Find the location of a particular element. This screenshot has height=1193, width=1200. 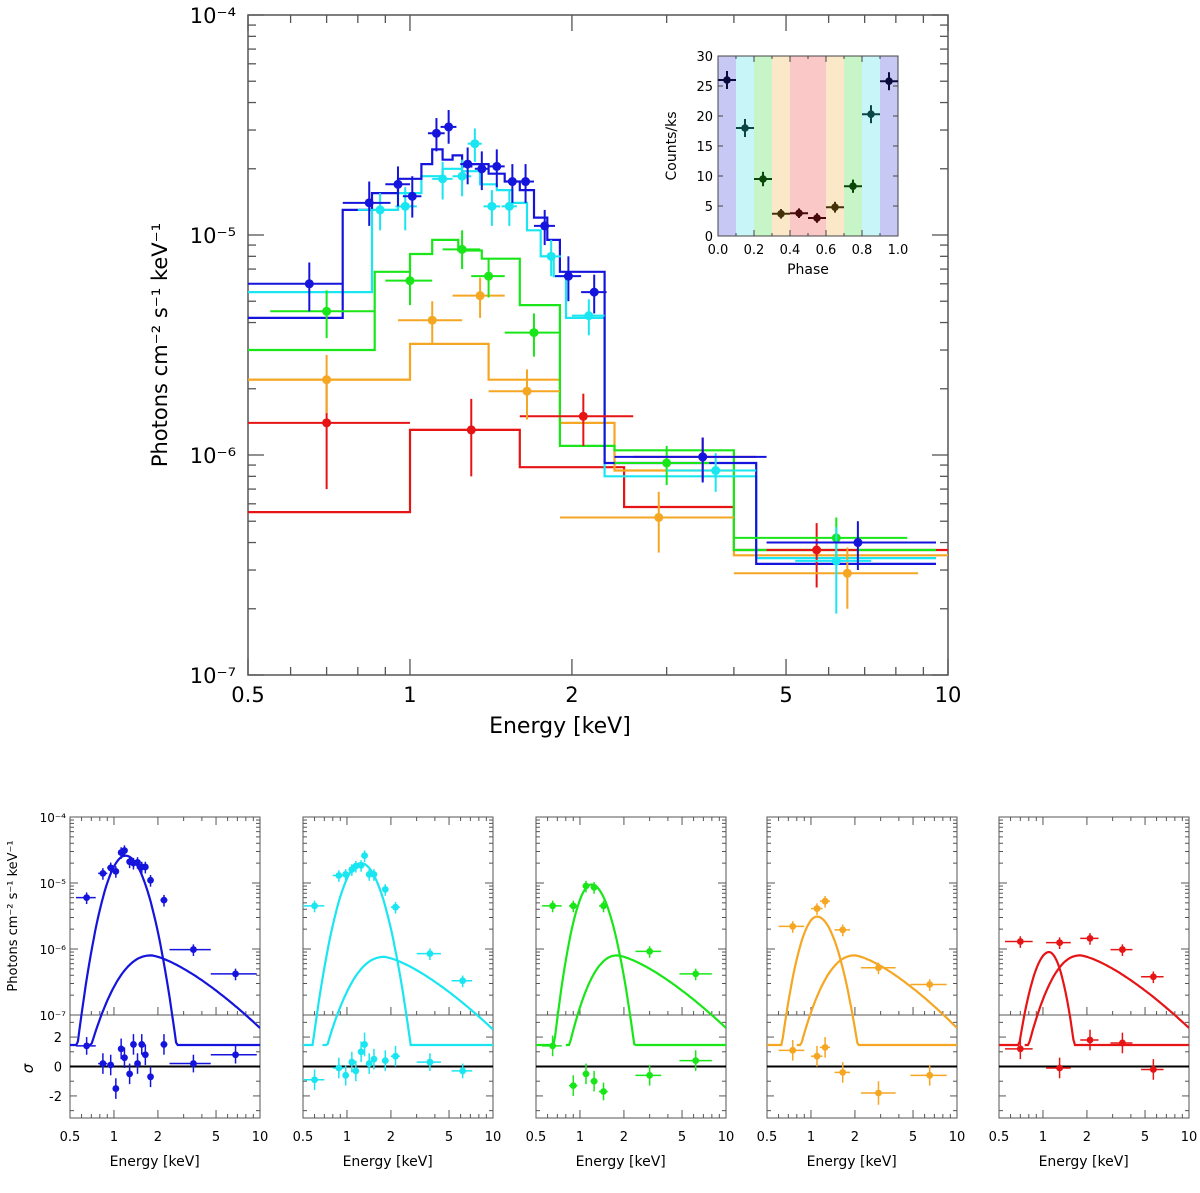

main-x-tick-label: 10 is located at coordinates (948, 695).